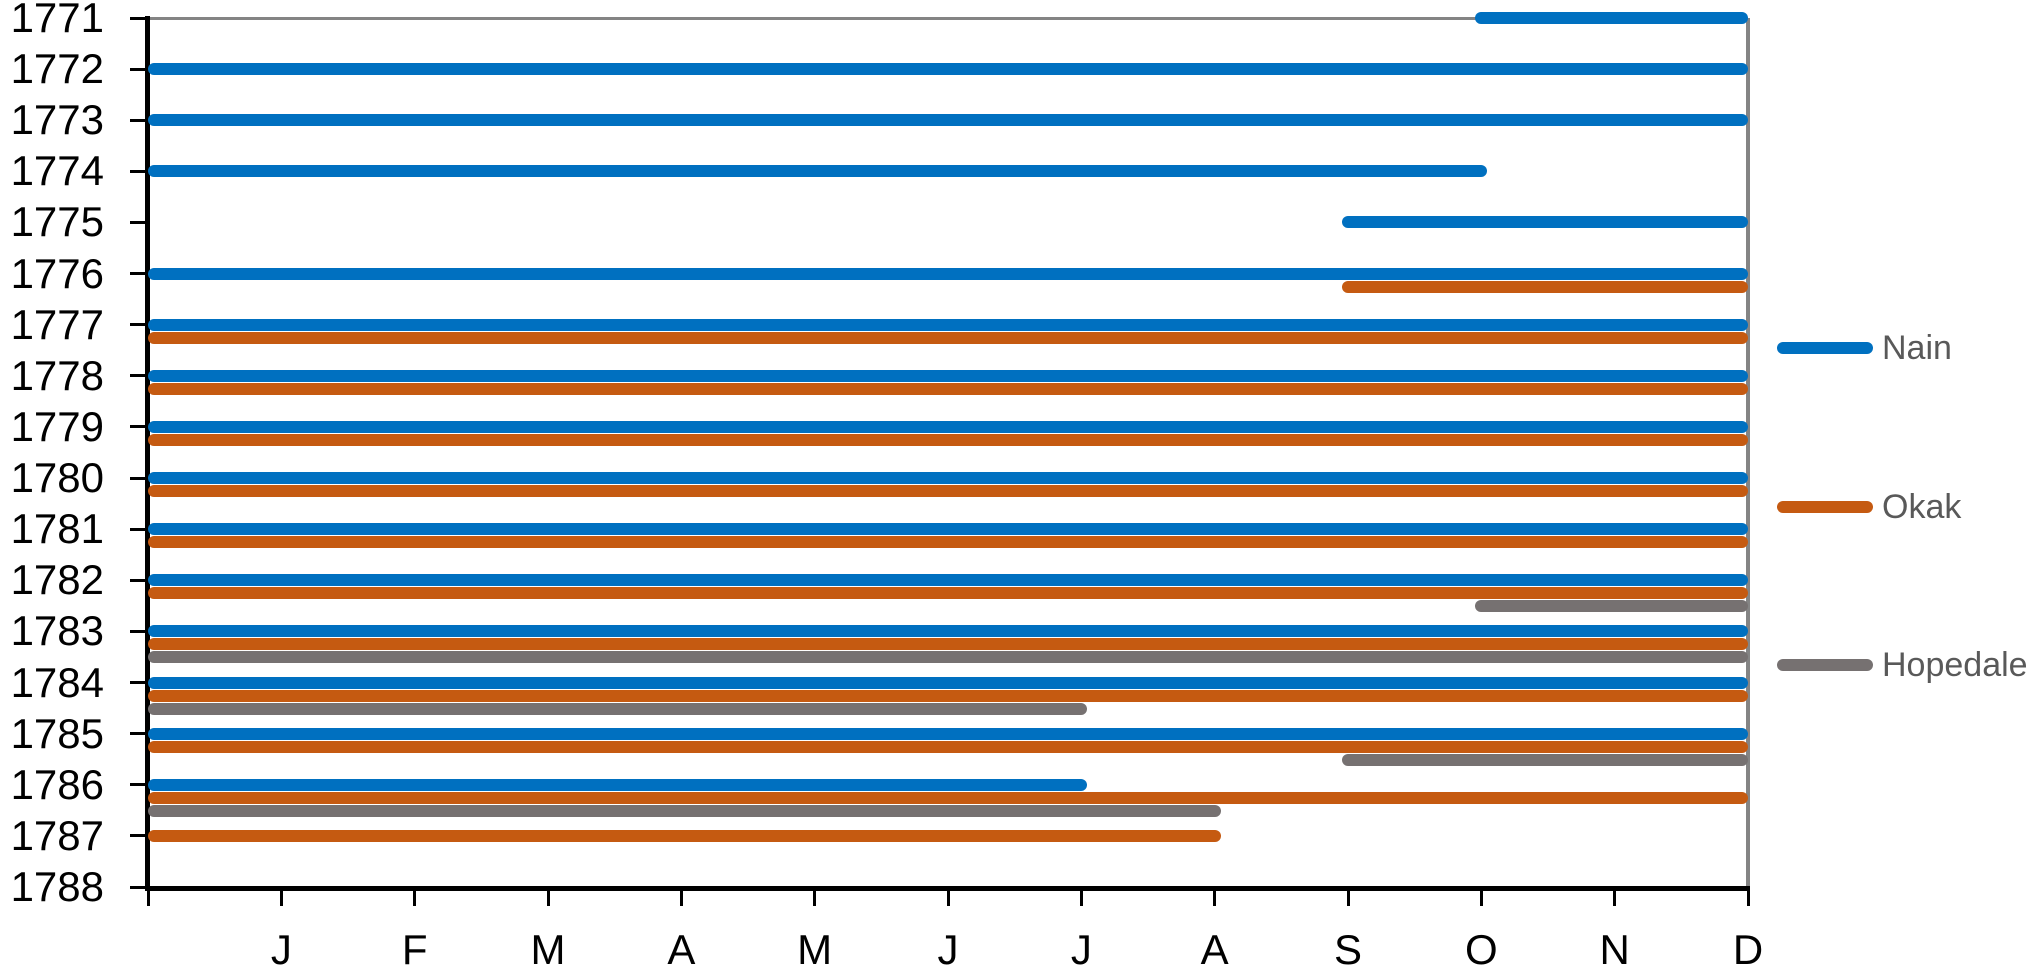  I want to click on x-label-J-7: J, so click(1081, 949).